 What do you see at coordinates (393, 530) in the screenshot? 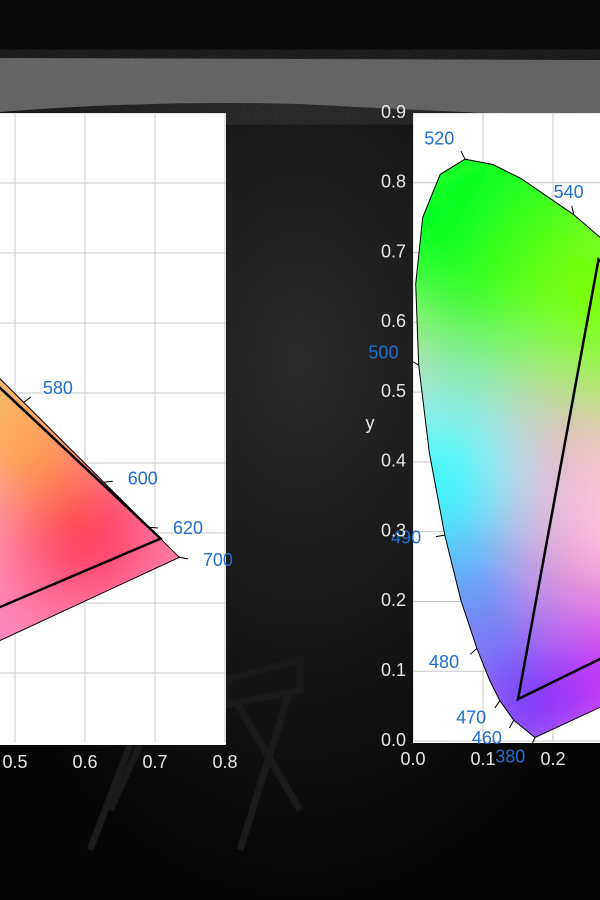
I see `y-tick-label: 0.3` at bounding box center [393, 530].